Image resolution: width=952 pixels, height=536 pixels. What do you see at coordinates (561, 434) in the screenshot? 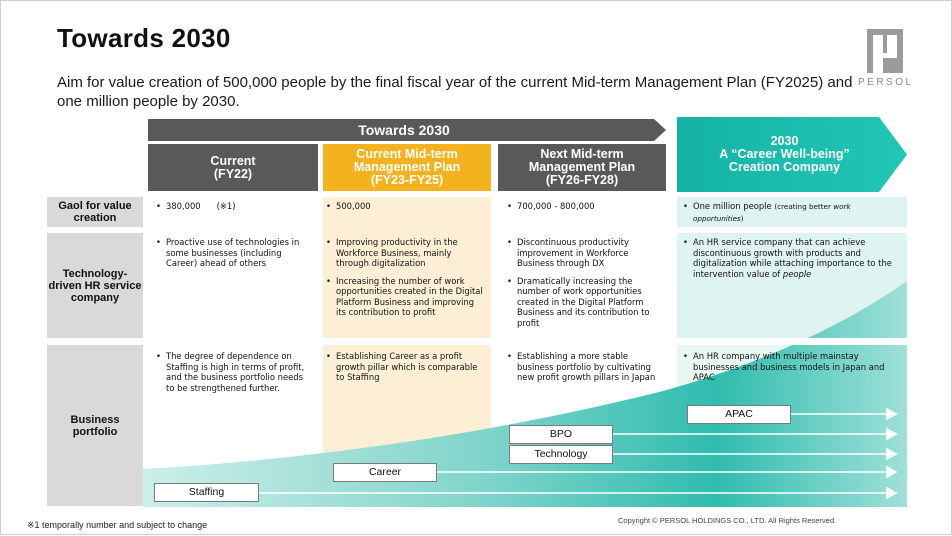
I see `business-bpo: BPO` at bounding box center [561, 434].